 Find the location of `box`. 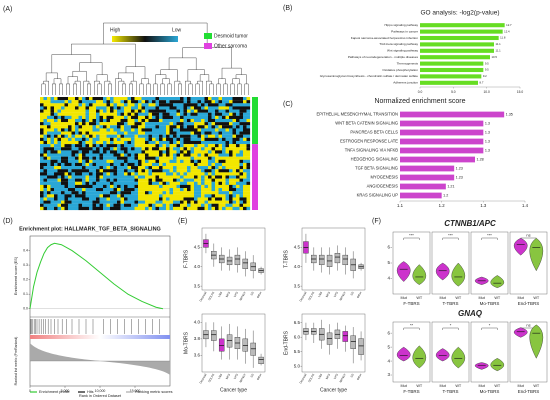

box is located at coordinates (337, 258).